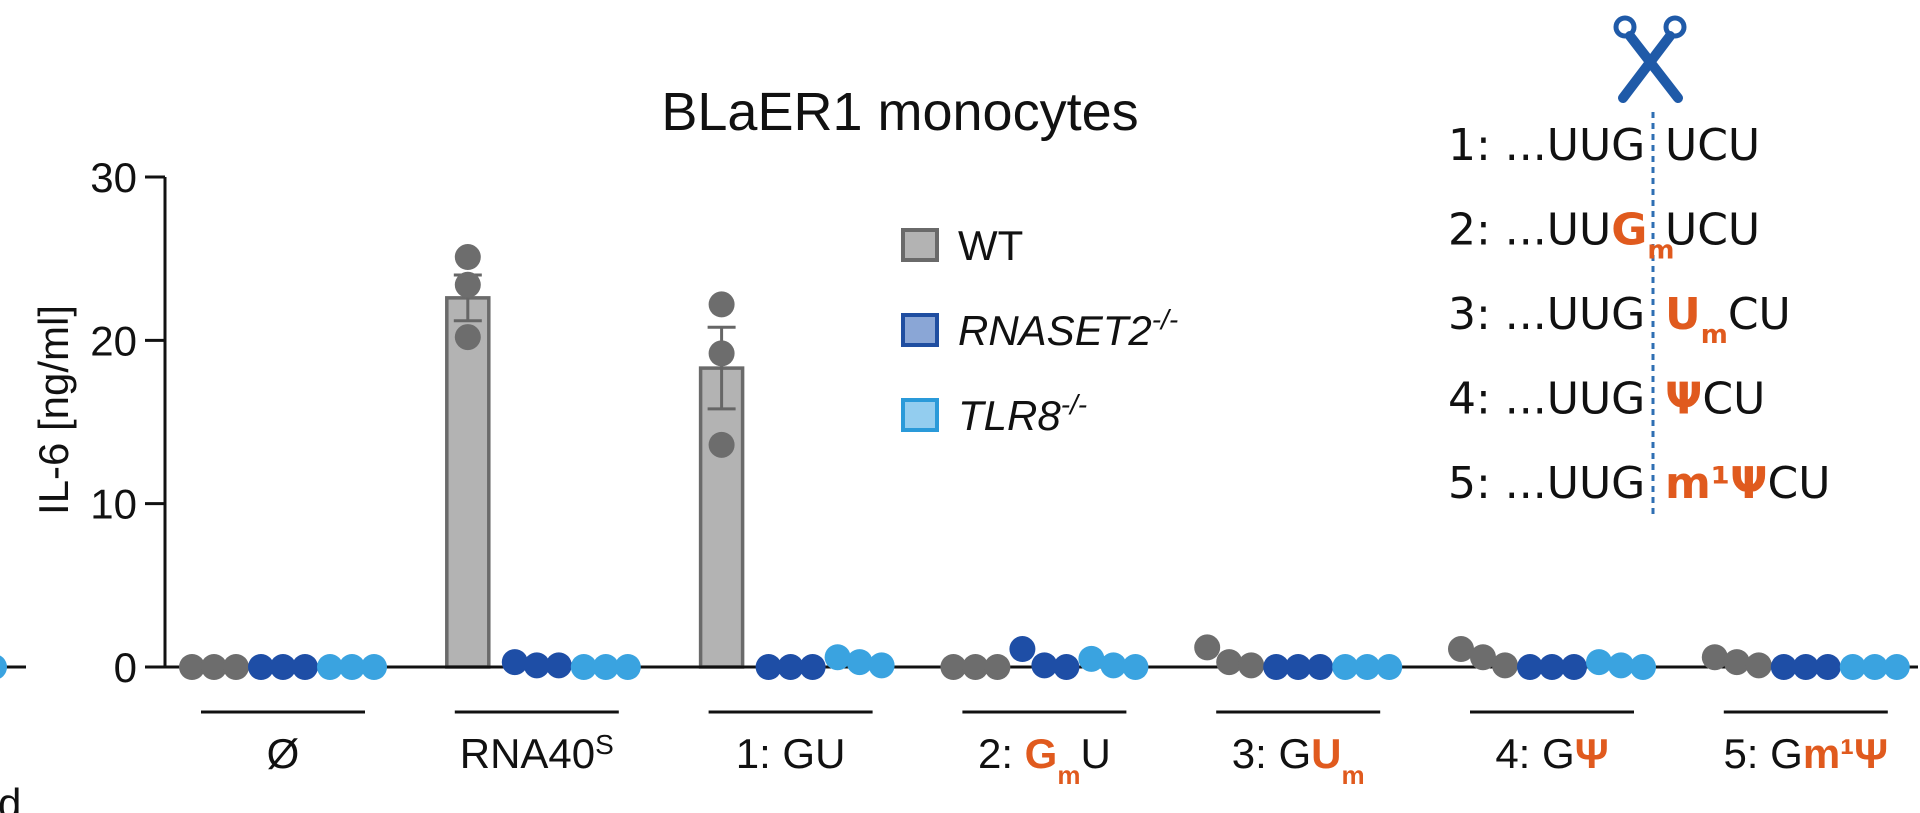 The height and width of the screenshot is (813, 1920). I want to click on legend-label-0: WT, so click(990, 245).